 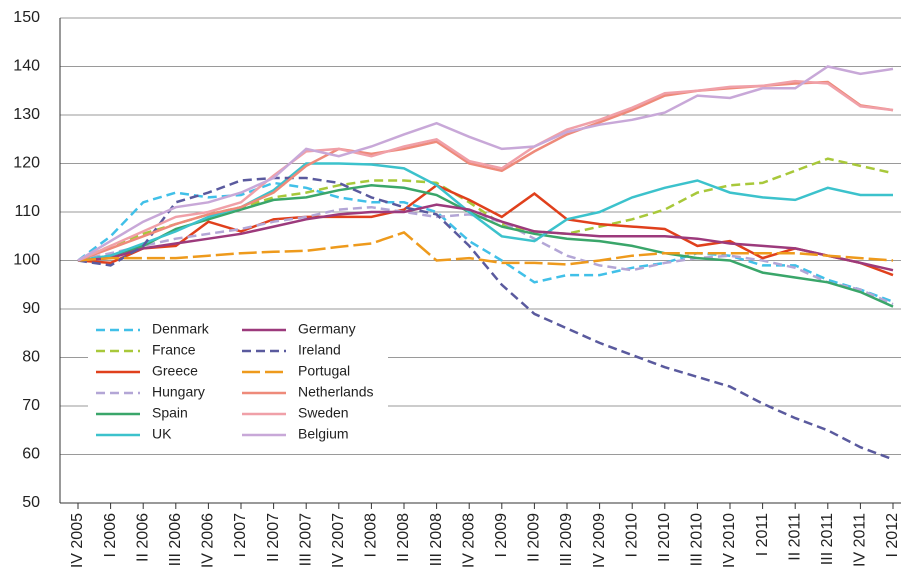 I want to click on x-tick-label: II 2007, so click(x=273, y=537).